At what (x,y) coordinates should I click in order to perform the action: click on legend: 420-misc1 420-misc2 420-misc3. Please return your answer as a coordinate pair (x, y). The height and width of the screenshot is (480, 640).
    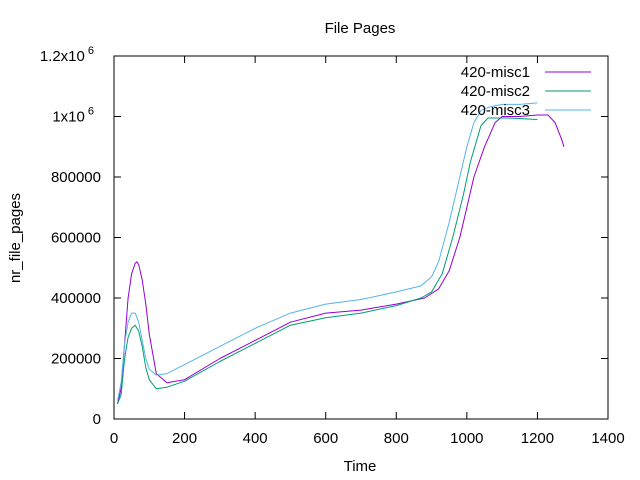
    Looking at the image, I should click on (526, 91).